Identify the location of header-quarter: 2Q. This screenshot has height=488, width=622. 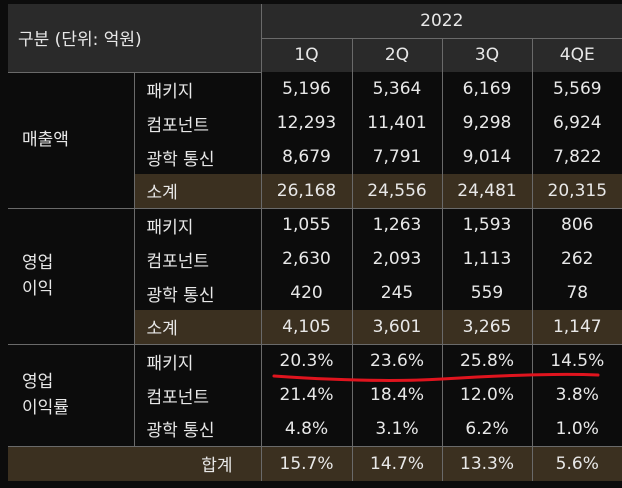
(397, 55).